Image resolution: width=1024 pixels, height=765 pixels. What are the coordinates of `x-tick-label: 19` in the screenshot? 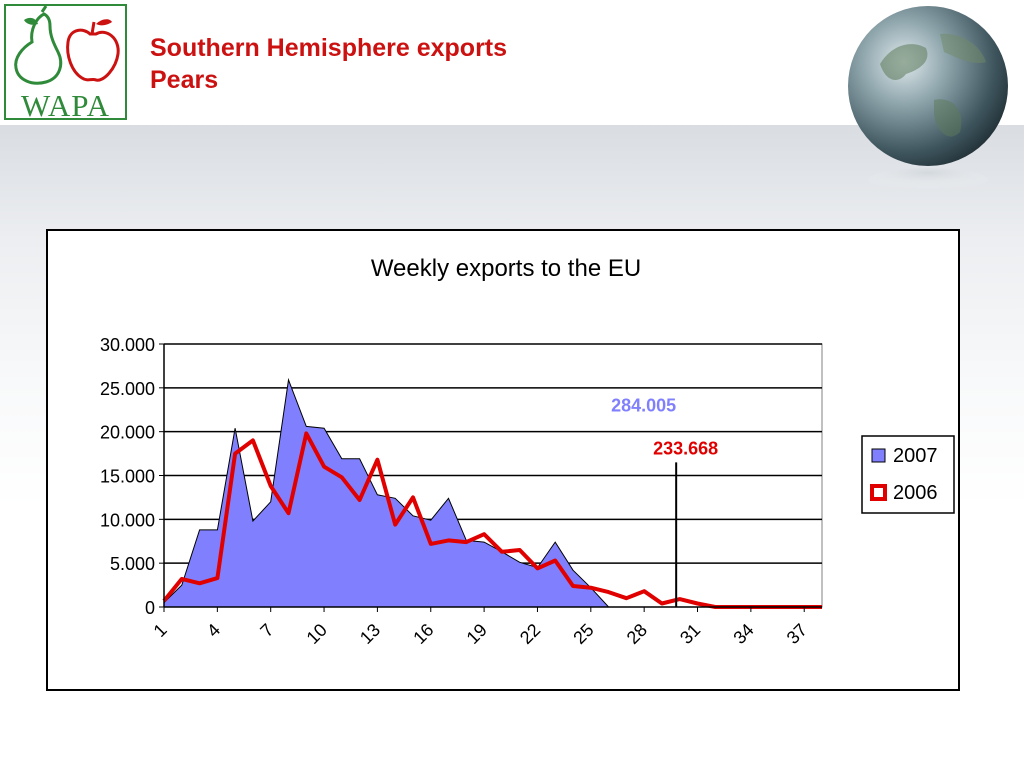 It's located at (477, 634).